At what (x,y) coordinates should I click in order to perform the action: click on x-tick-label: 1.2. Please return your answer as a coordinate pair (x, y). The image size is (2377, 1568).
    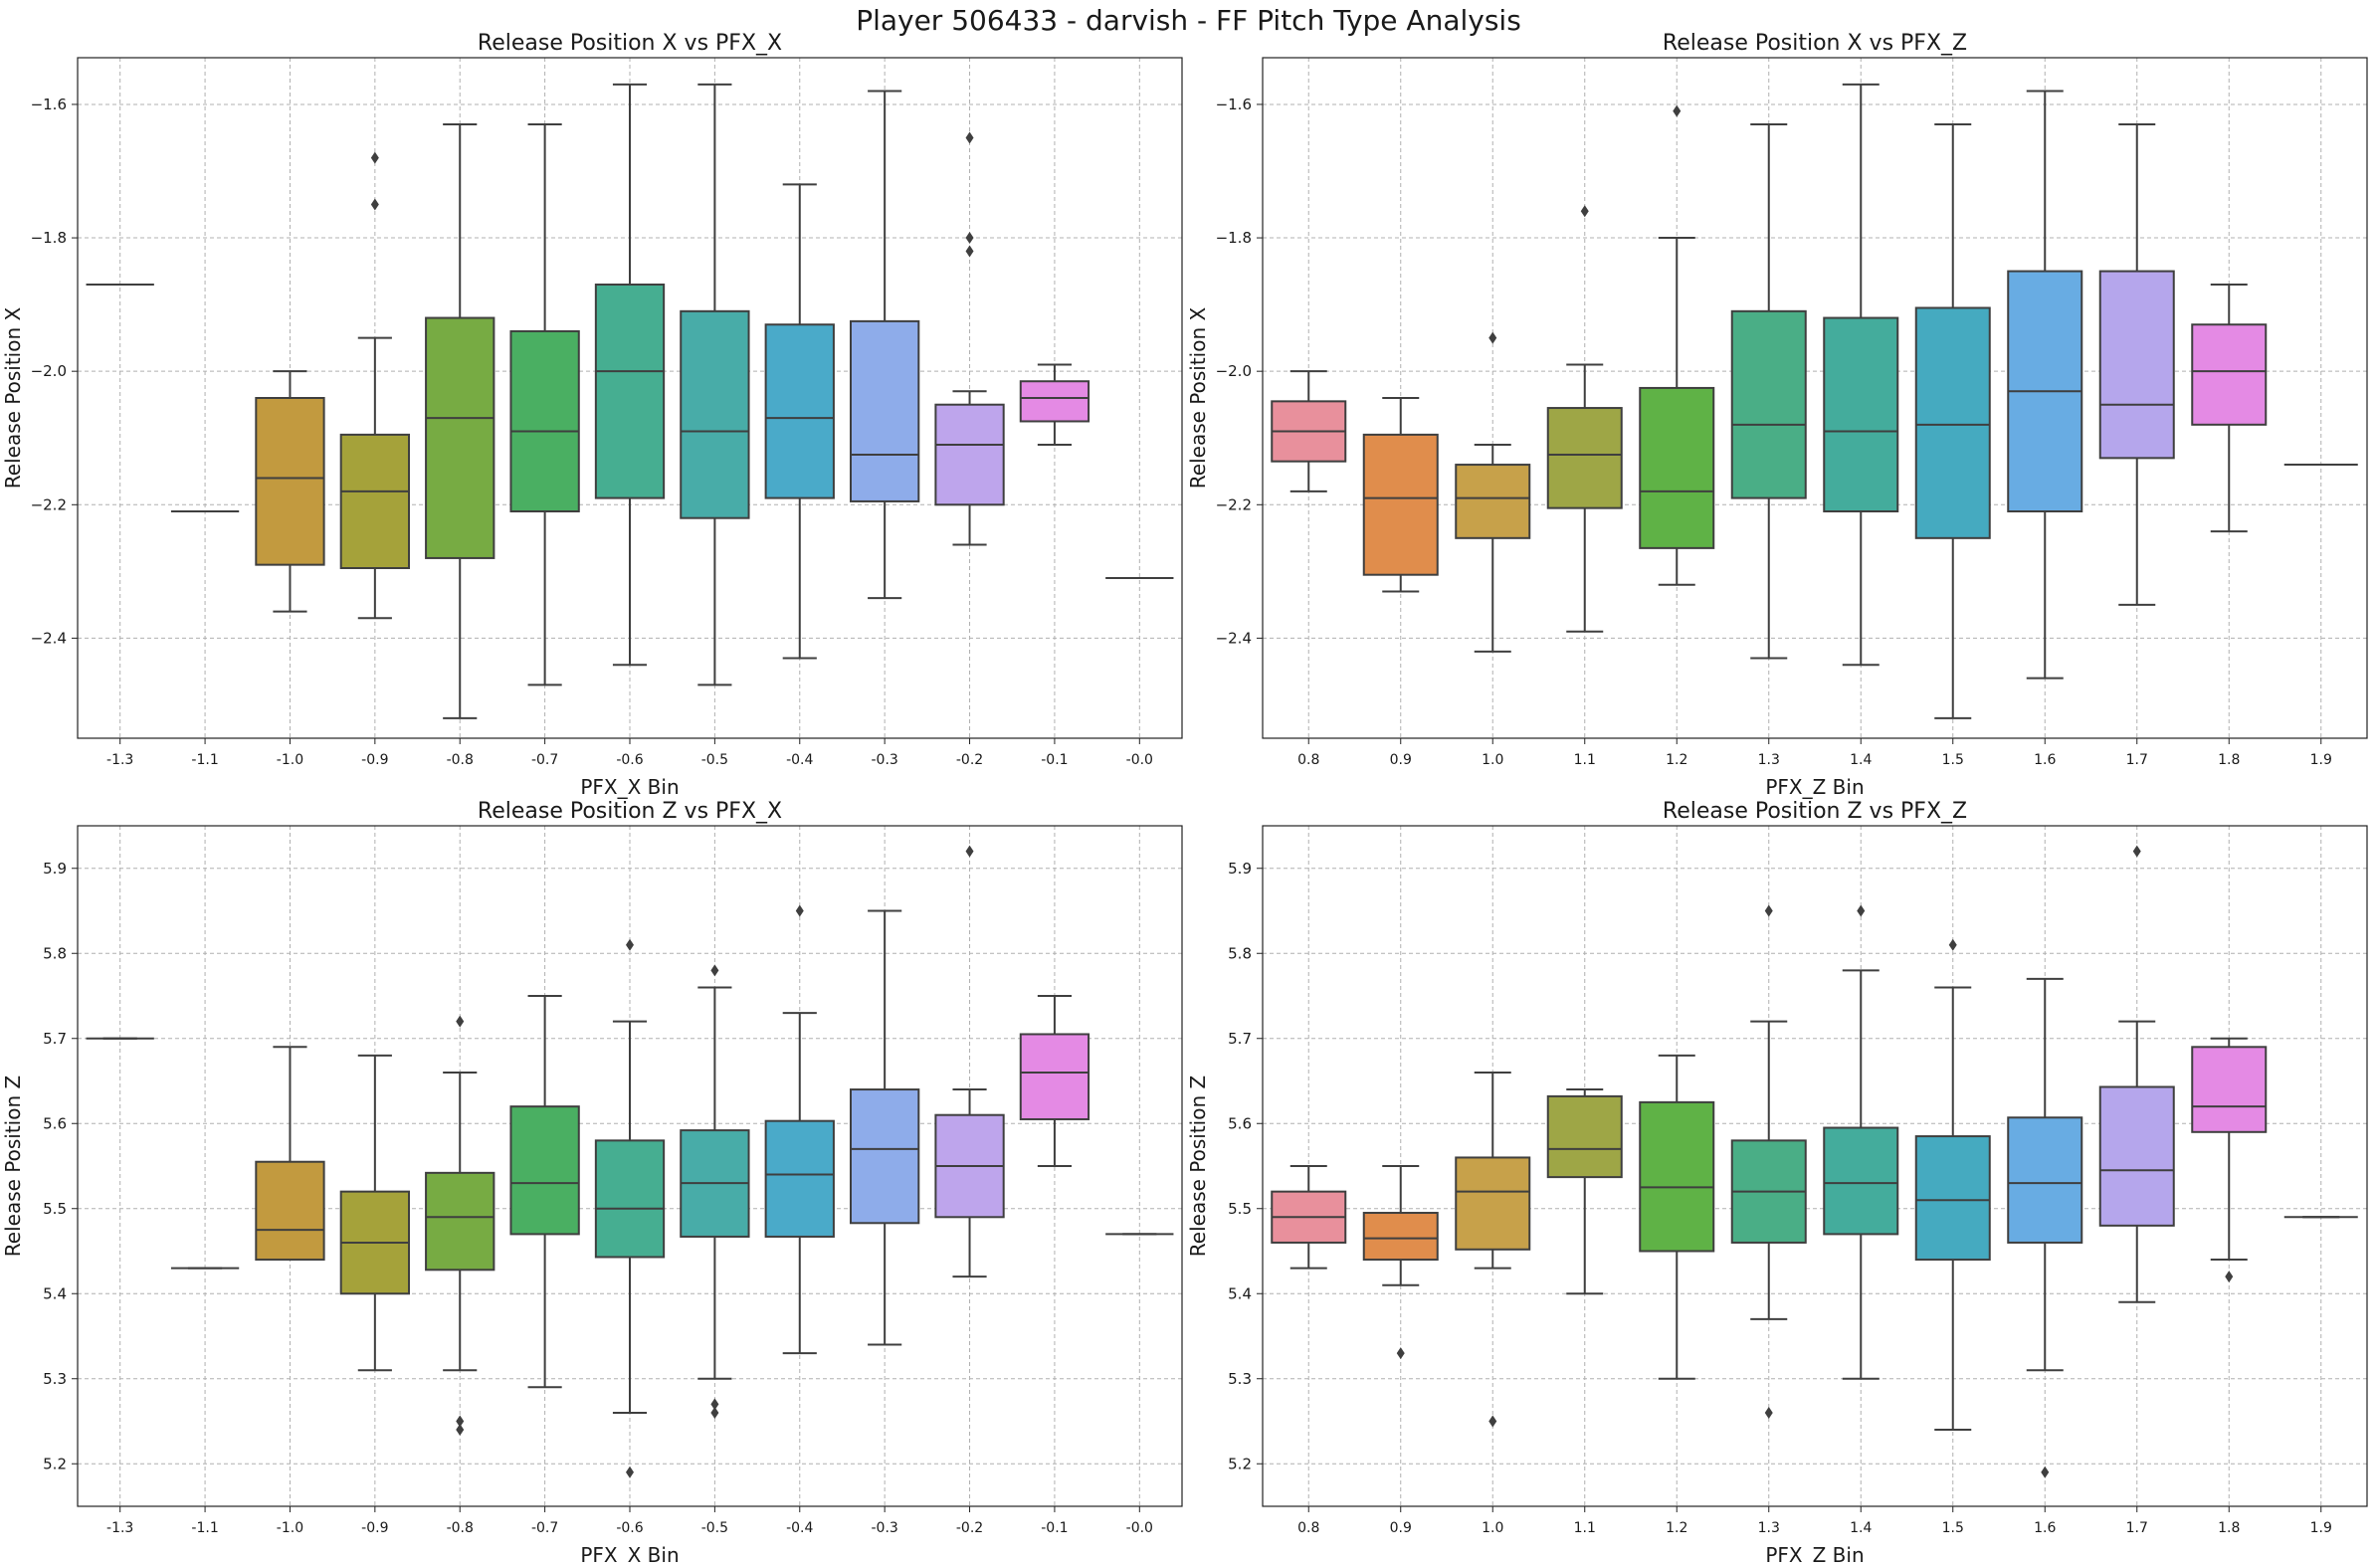
    Looking at the image, I should click on (1677, 760).